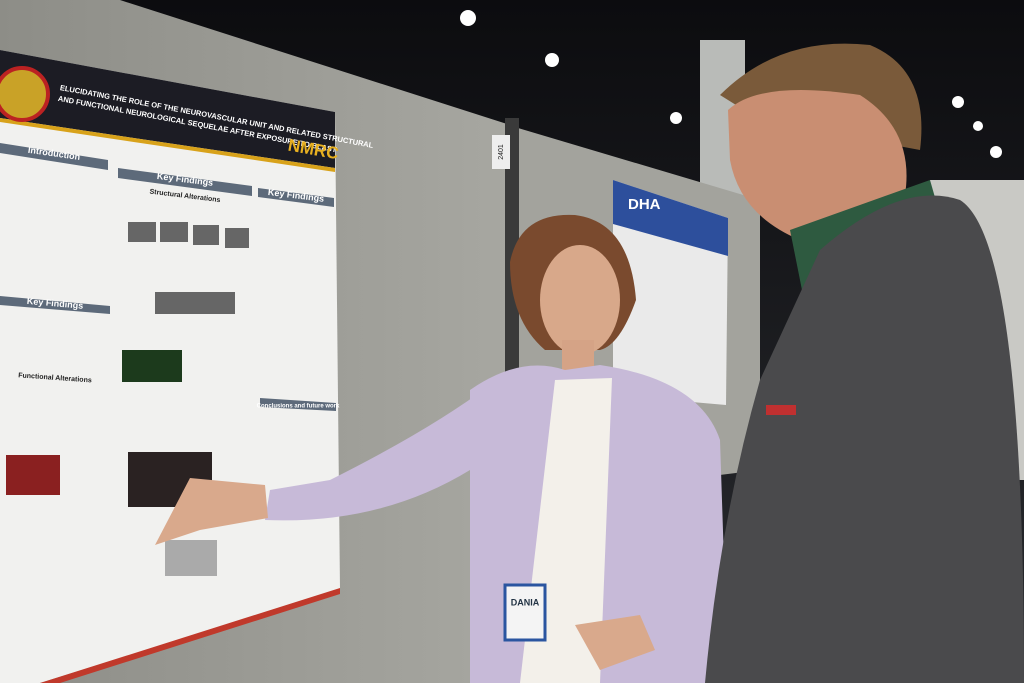 The height and width of the screenshot is (683, 1024). What do you see at coordinates (190, 635) in the screenshot?
I see `poster-footer-stripe` at bounding box center [190, 635].